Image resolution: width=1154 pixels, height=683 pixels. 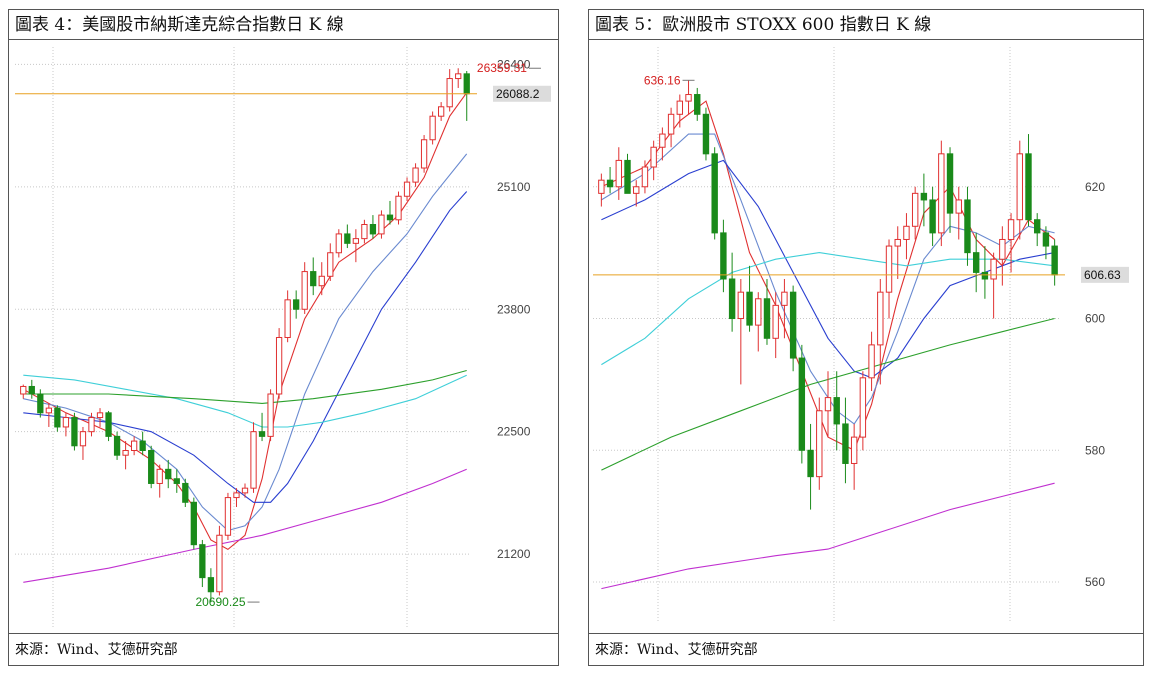 I want to click on chart-title: 圖表 4：美國股市納斯達克綜合指數日 K 線, so click(x=283, y=25).